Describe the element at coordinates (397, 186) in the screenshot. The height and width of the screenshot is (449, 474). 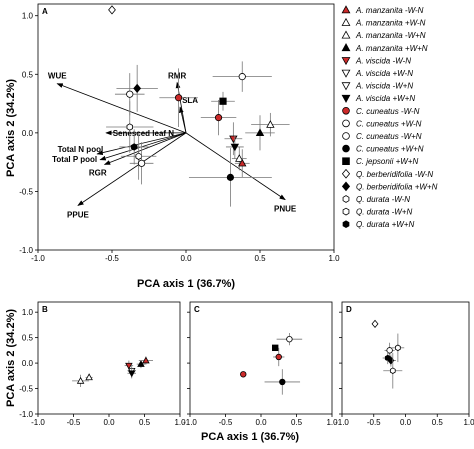
I see `legend-label-q-berberidifolia-w-n: Q. berberidifolia +W+N` at that location.